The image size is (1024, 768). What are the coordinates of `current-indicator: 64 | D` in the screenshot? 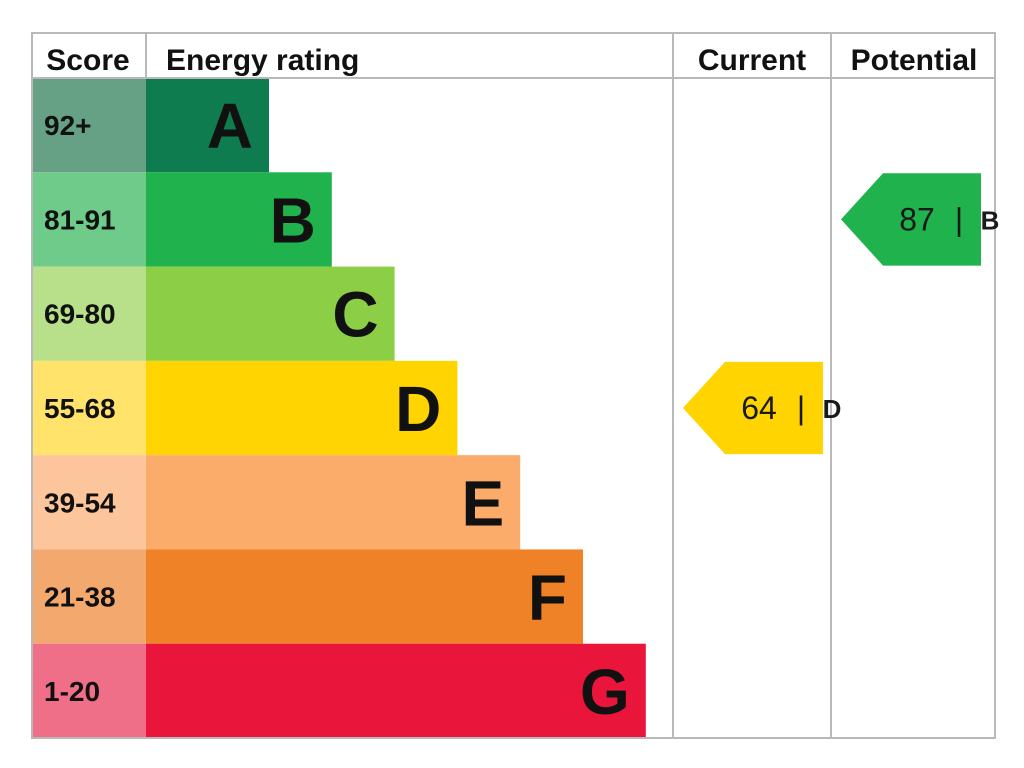 It's located at (762, 408).